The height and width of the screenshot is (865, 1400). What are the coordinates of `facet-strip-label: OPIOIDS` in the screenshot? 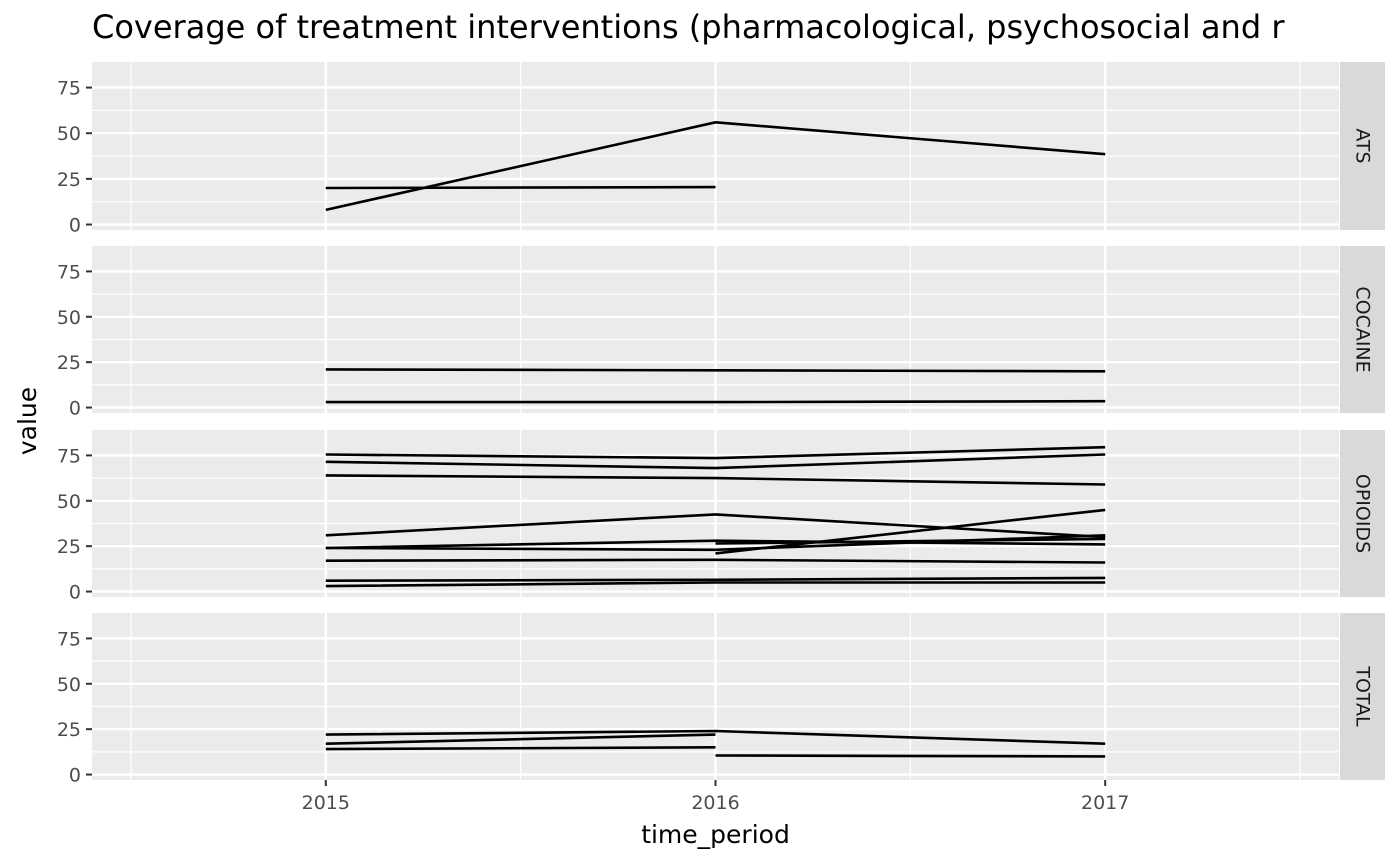 It's located at (1363, 513).